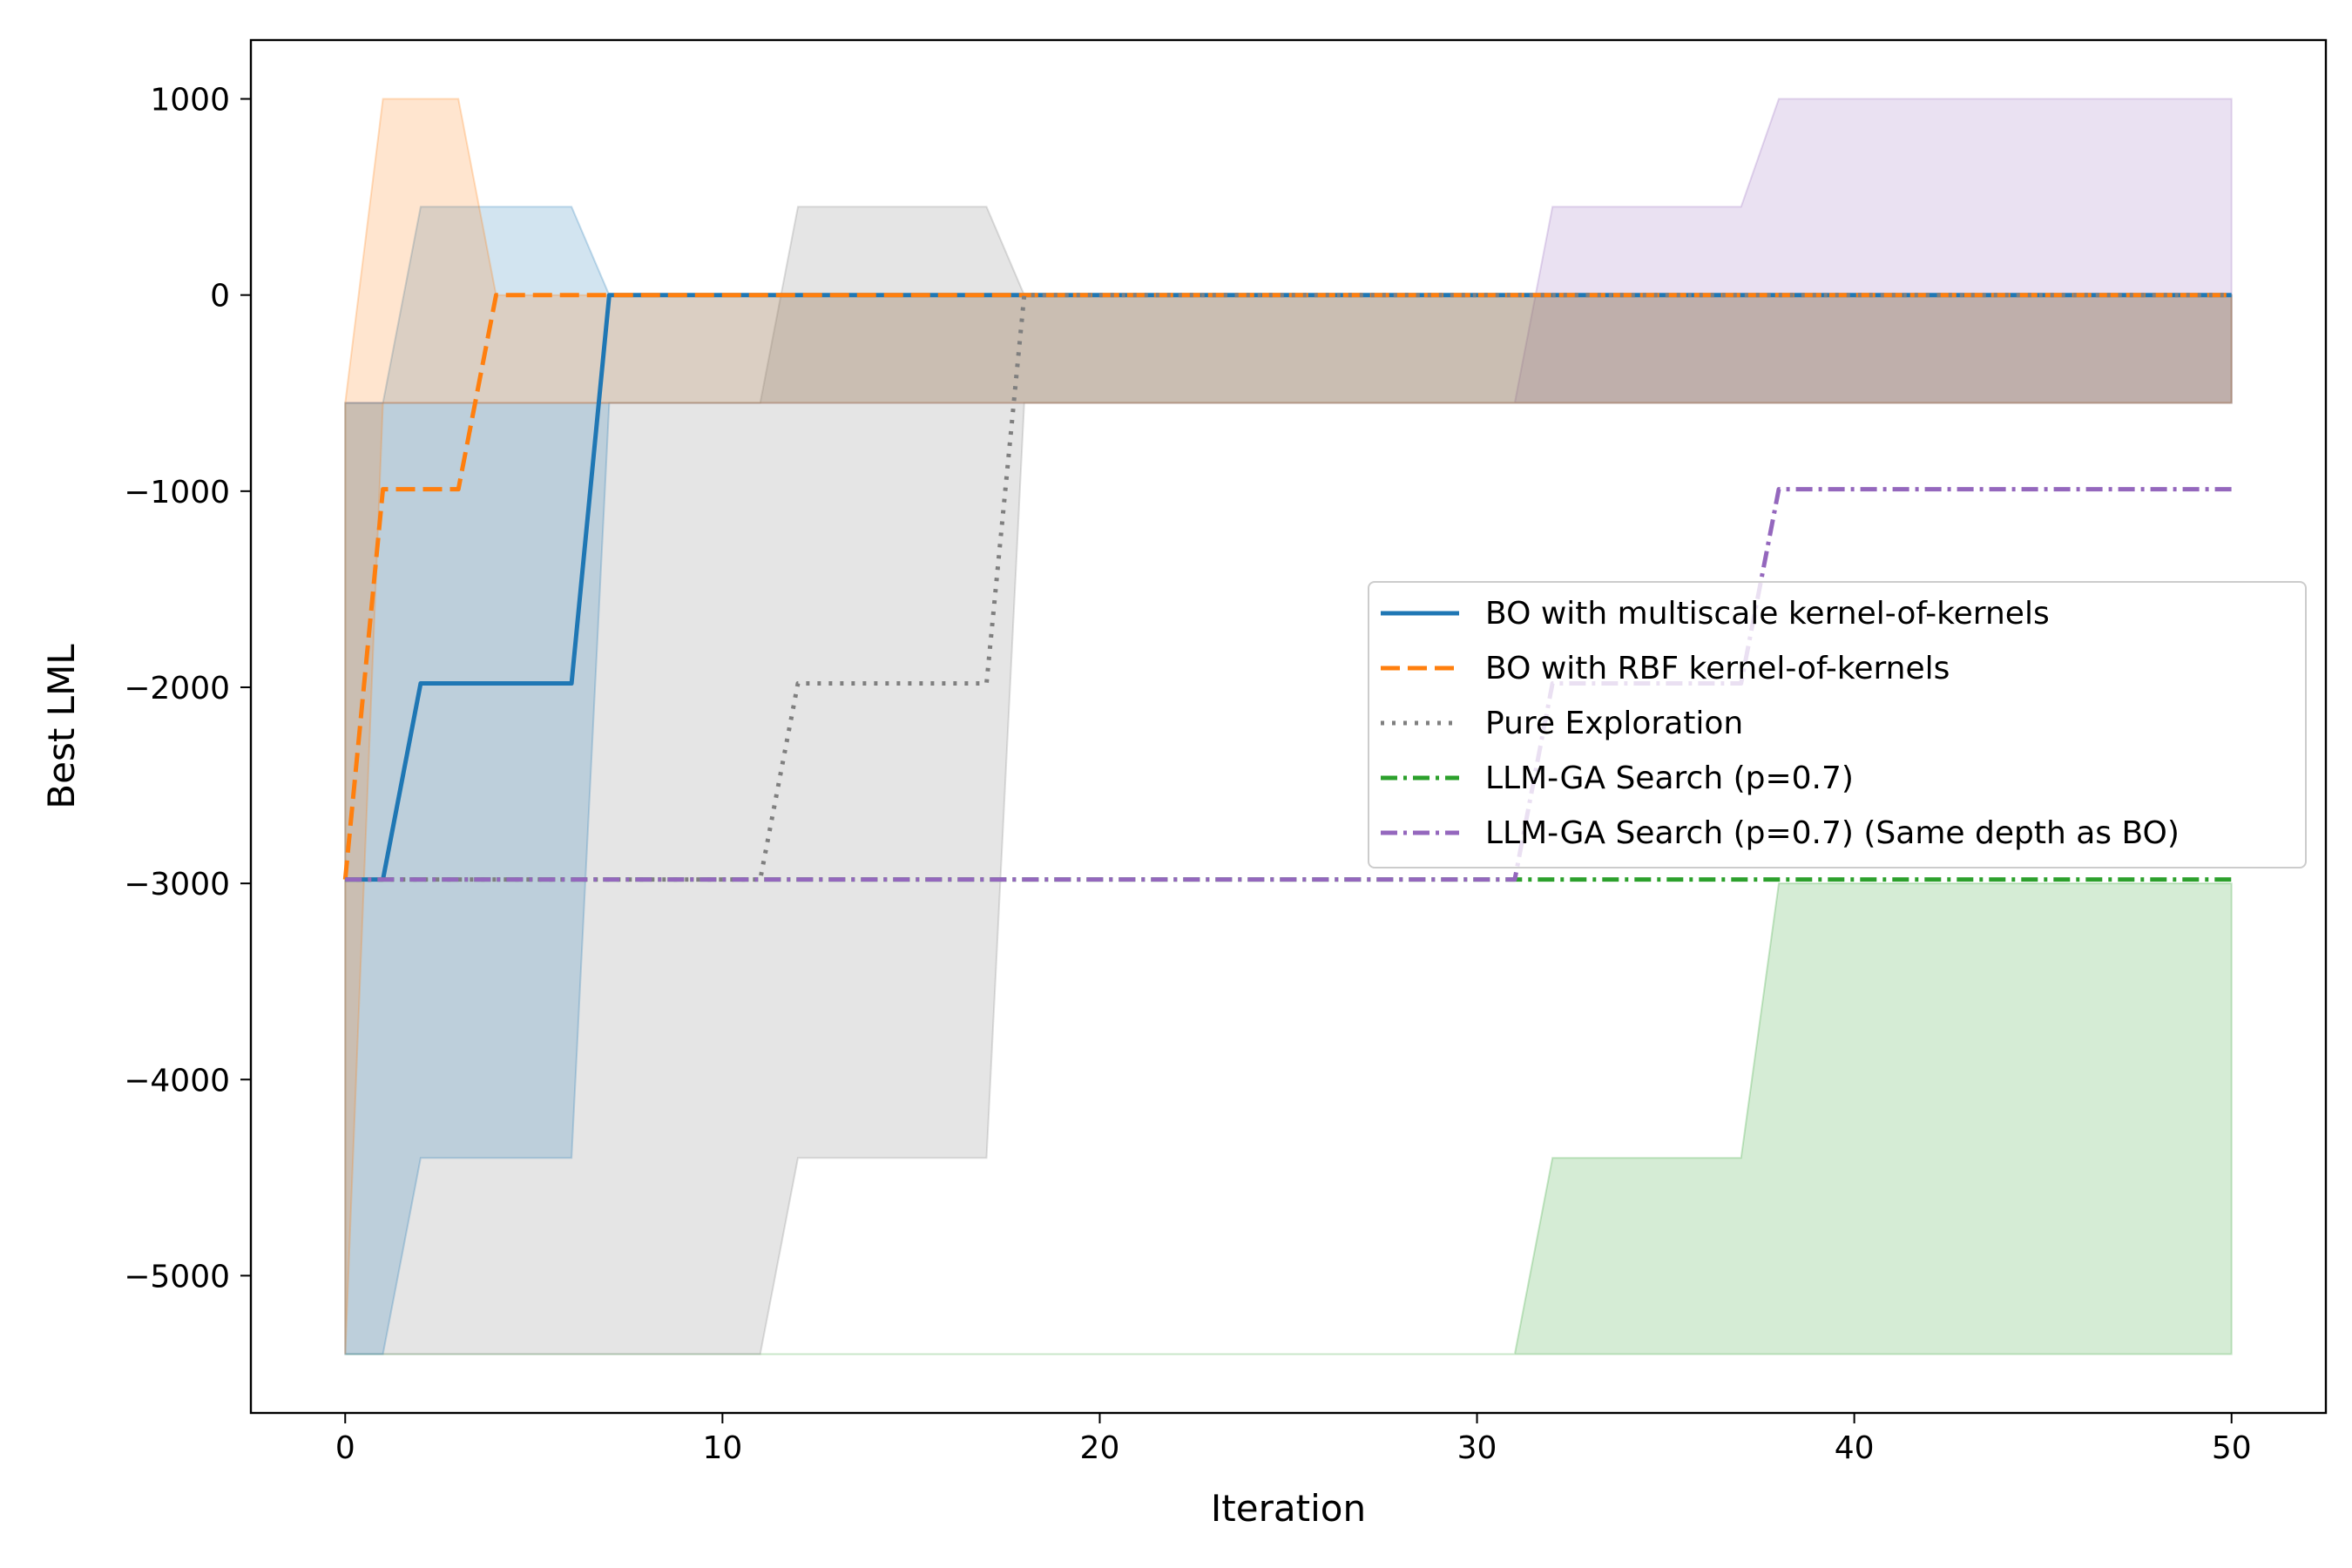 This screenshot has width=2352, height=1568. Describe the element at coordinates (1293, 1439) in the screenshot. I see `x-axis: 0 10 20 30 40 50` at that location.